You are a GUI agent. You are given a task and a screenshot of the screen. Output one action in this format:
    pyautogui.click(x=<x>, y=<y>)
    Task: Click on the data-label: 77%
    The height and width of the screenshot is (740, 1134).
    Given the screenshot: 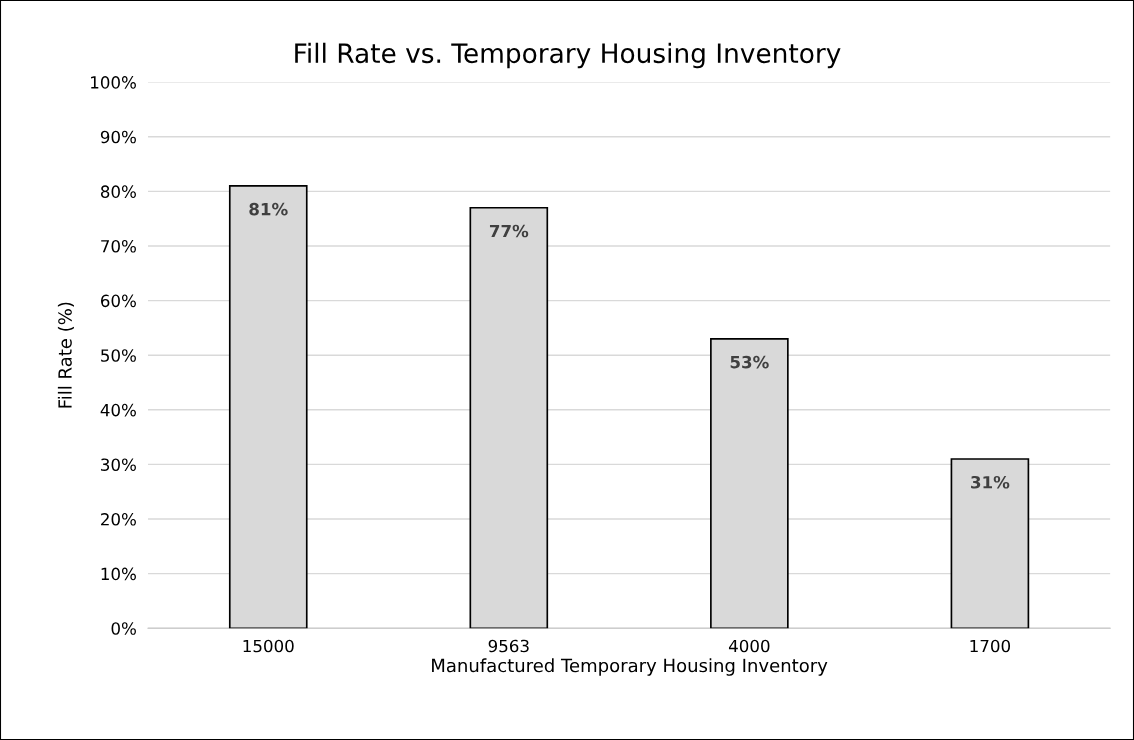 What is the action you would take?
    pyautogui.click(x=509, y=231)
    